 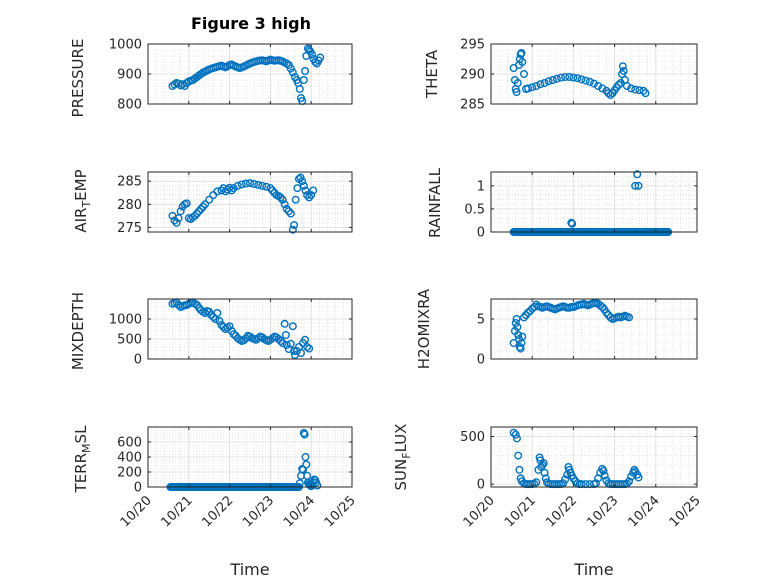 I want to click on y-axis-label-part: EMP, so click(x=81, y=184).